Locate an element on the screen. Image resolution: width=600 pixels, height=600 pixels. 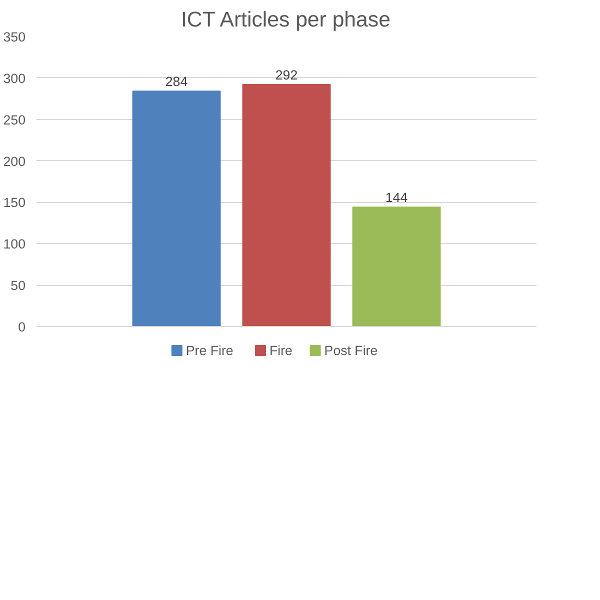
legend-label: Post Fire is located at coordinates (351, 350).